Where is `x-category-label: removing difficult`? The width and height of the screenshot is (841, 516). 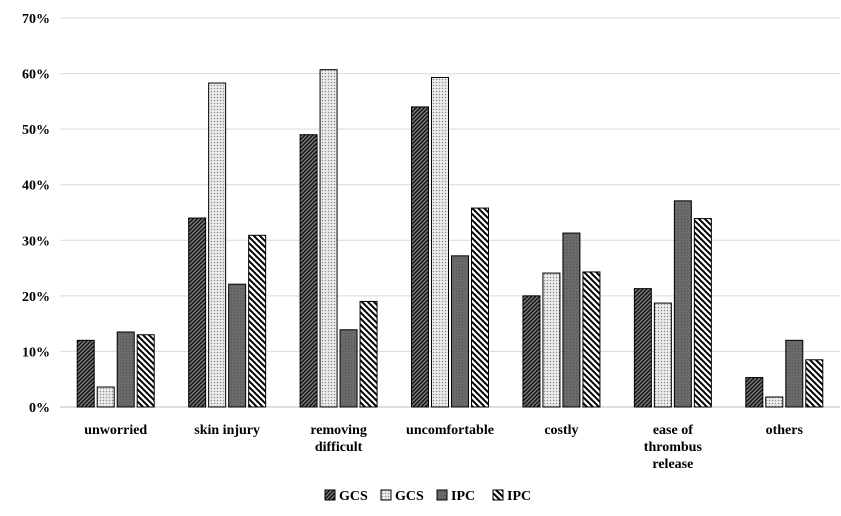 x-category-label: removing difficult is located at coordinates (338, 439).